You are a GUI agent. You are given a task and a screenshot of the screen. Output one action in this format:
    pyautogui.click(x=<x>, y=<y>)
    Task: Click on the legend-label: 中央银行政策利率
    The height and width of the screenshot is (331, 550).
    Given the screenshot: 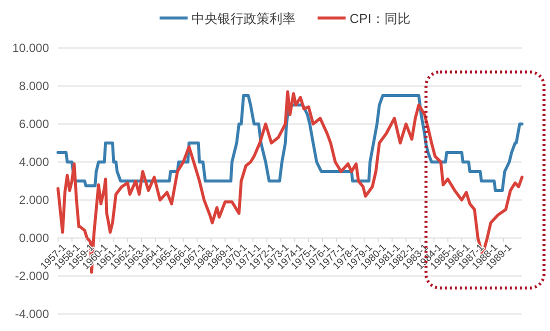 What is the action you would take?
    pyautogui.click(x=244, y=18)
    